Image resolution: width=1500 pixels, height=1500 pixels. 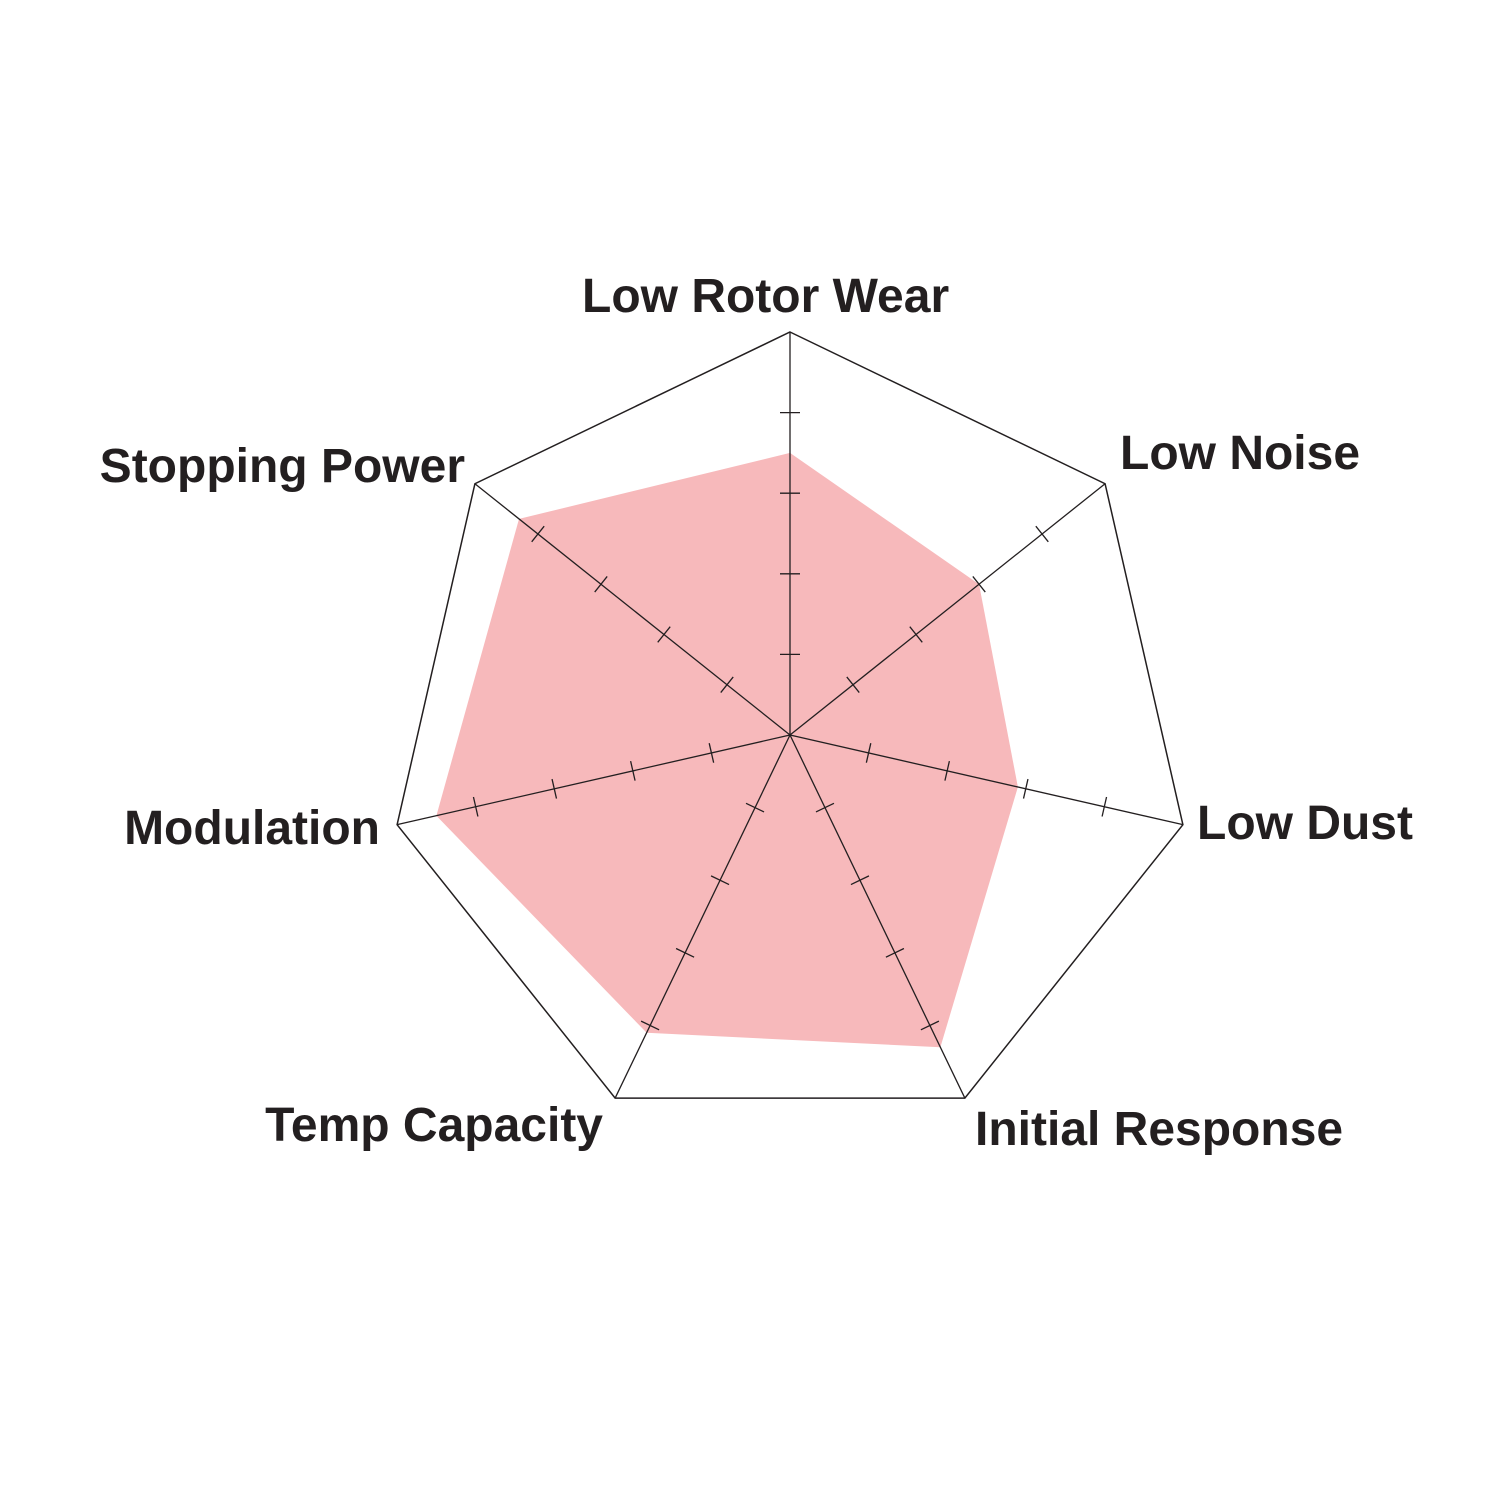 What do you see at coordinates (766, 296) in the screenshot?
I see `axis-label-low-rotor-wear: Low Rotor Wear` at bounding box center [766, 296].